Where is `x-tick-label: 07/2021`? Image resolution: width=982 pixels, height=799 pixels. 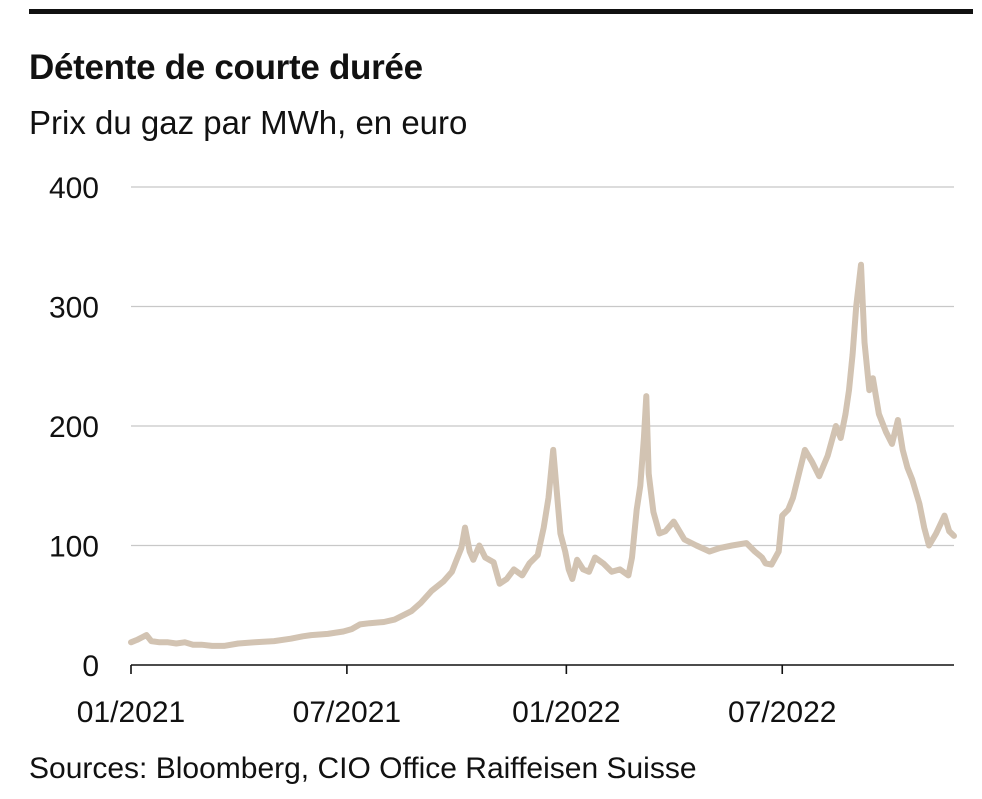
x-tick-label: 07/2021 is located at coordinates (347, 712).